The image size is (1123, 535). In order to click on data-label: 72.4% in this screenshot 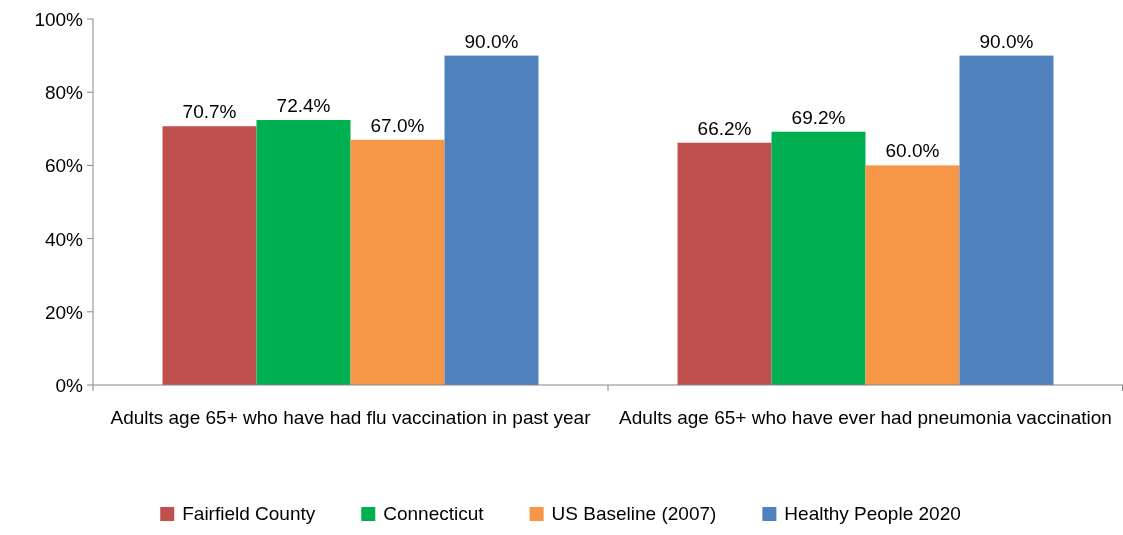, I will do `click(303, 106)`.